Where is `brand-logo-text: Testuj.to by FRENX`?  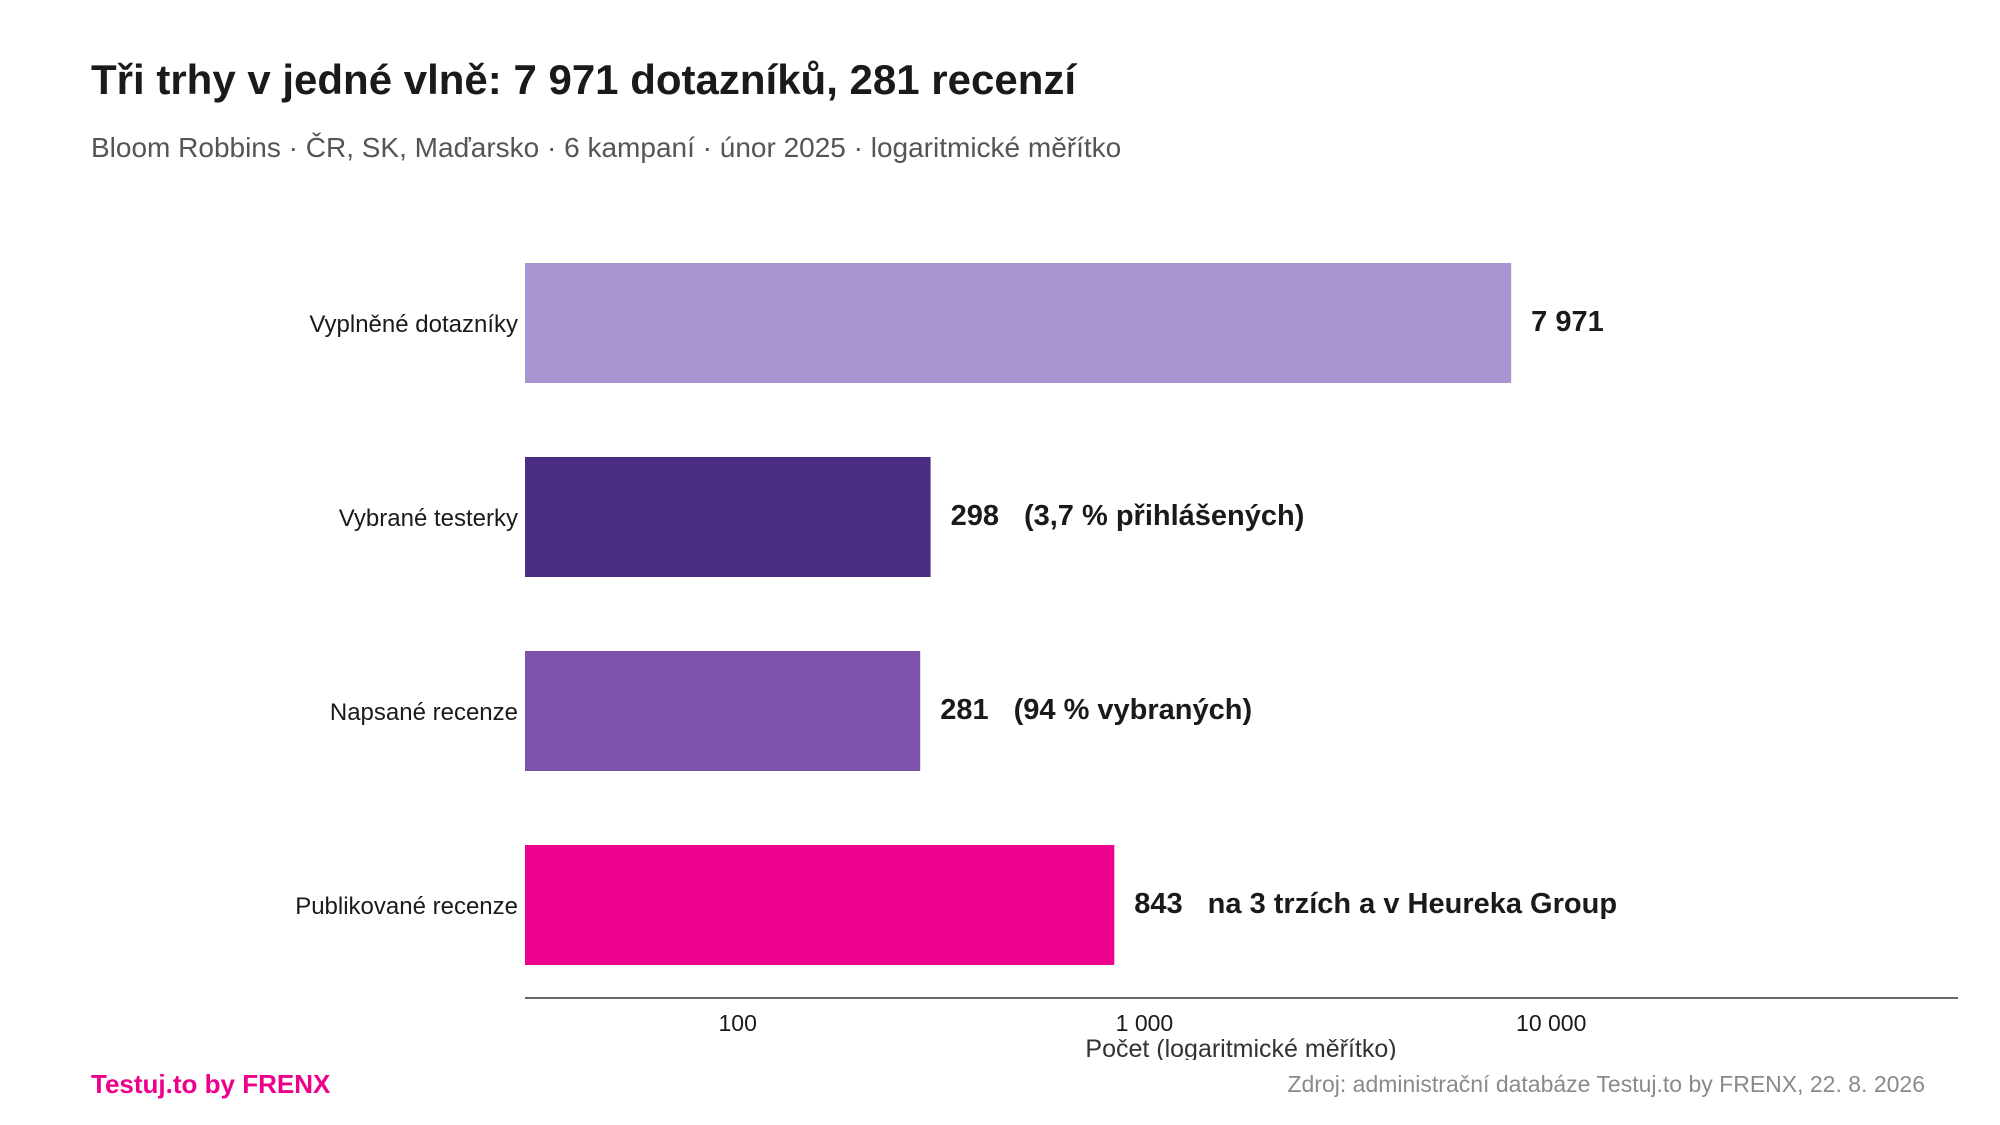 brand-logo-text: Testuj.to by FRENX is located at coordinates (211, 1084).